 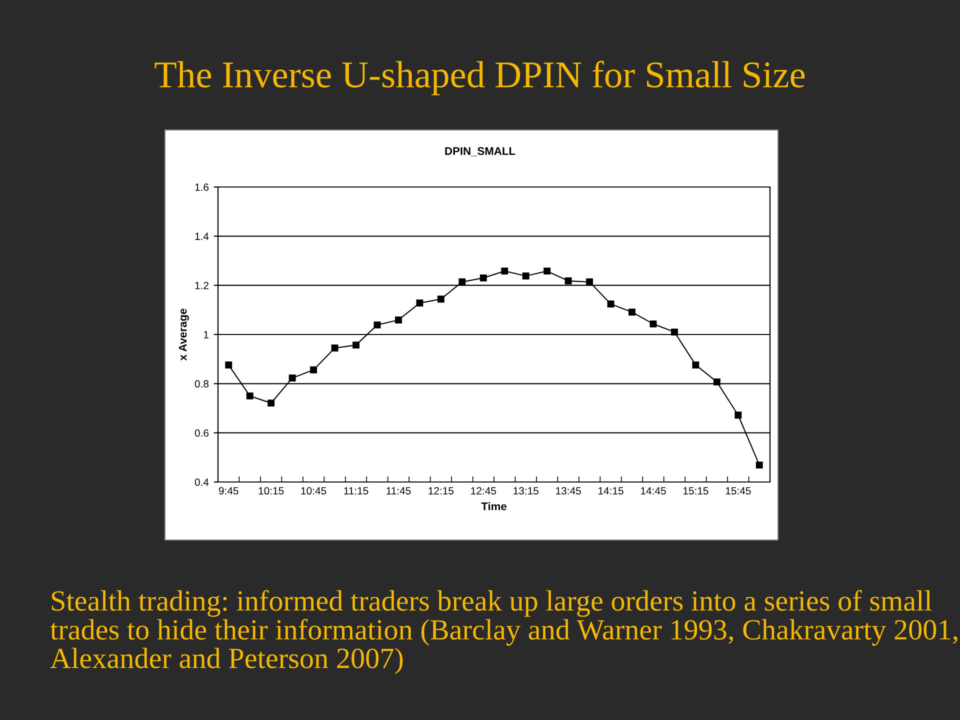 What do you see at coordinates (398, 491) in the screenshot?
I see `x-tick-label: 11:45` at bounding box center [398, 491].